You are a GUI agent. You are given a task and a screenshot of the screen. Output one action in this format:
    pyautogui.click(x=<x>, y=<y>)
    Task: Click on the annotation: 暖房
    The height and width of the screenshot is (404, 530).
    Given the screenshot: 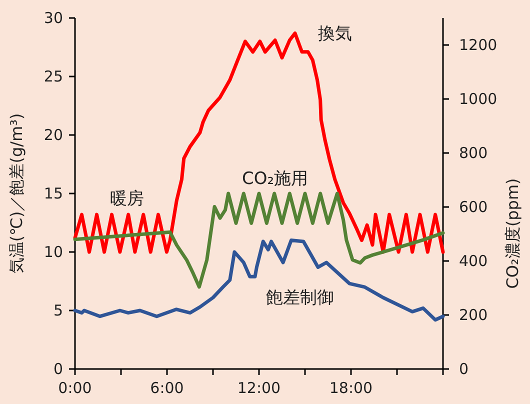 What is the action you would take?
    pyautogui.click(x=127, y=199)
    